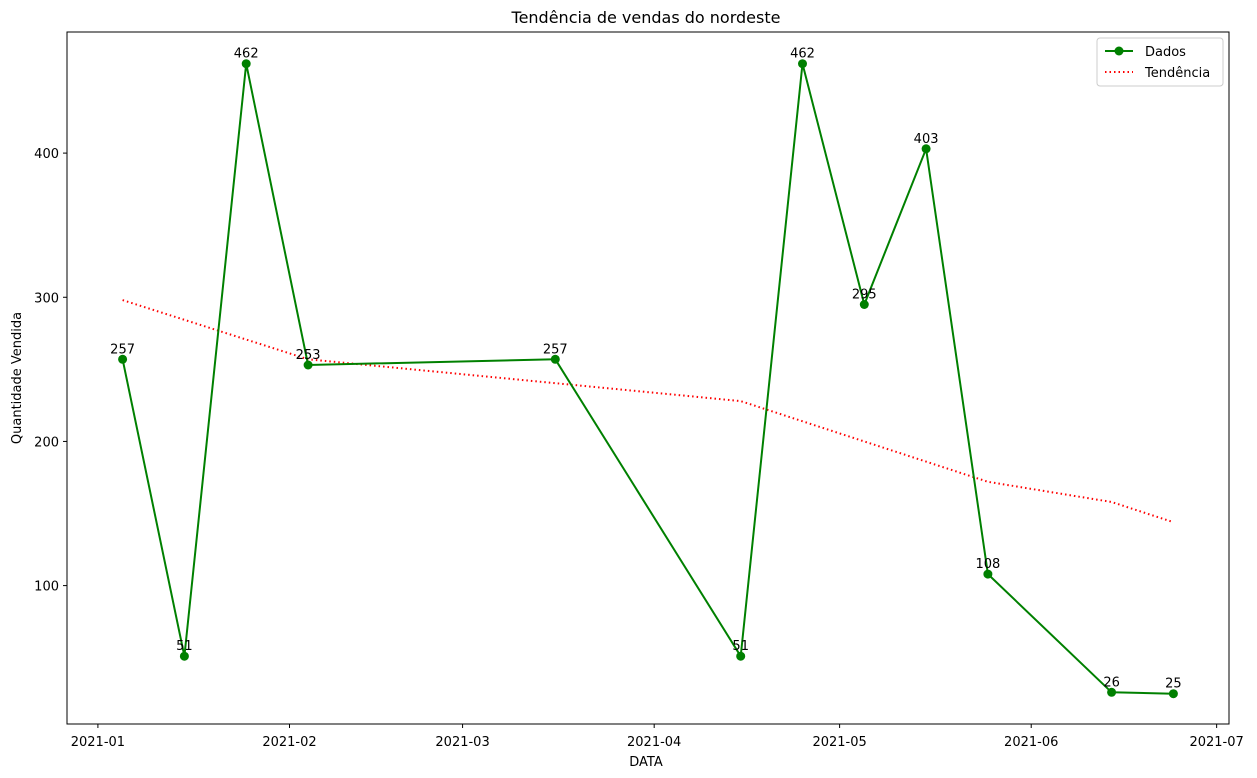 The width and height of the screenshot is (1257, 778). What do you see at coordinates (46, 442) in the screenshot?
I see `y-tick-label: 200` at bounding box center [46, 442].